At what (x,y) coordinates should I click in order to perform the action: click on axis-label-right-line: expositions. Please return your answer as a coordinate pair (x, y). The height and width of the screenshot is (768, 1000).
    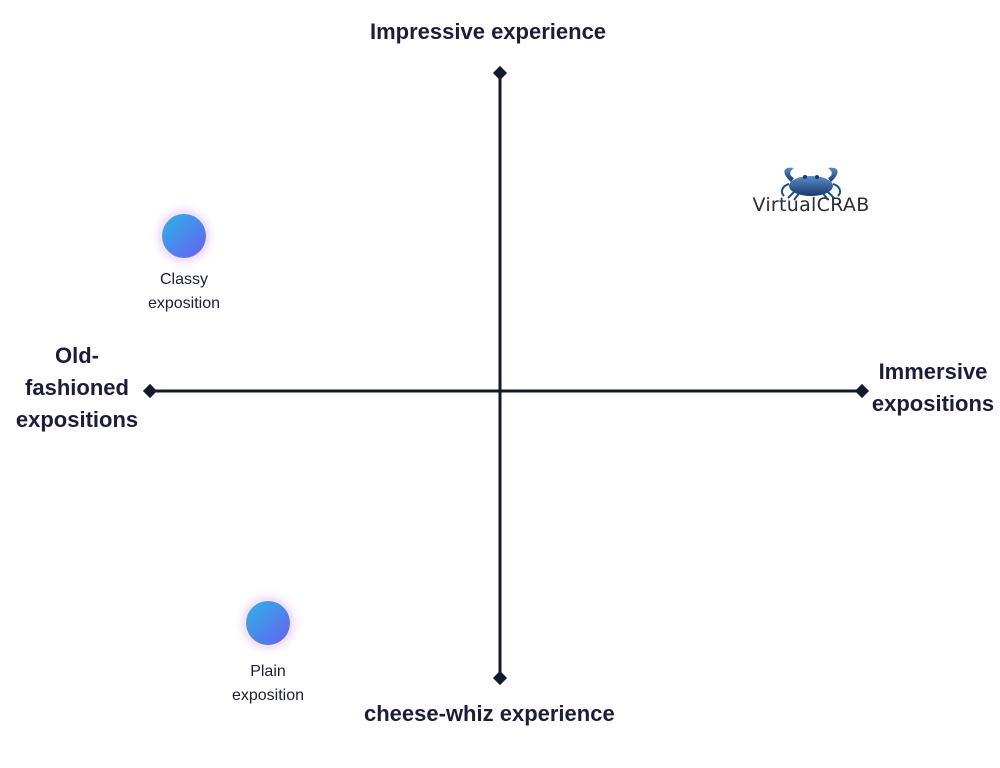
    Looking at the image, I should click on (933, 403).